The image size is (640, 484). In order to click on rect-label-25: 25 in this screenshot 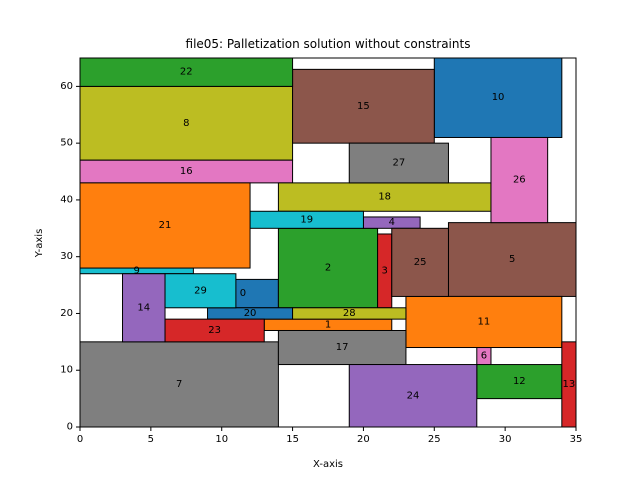, I will do `click(420, 262)`.